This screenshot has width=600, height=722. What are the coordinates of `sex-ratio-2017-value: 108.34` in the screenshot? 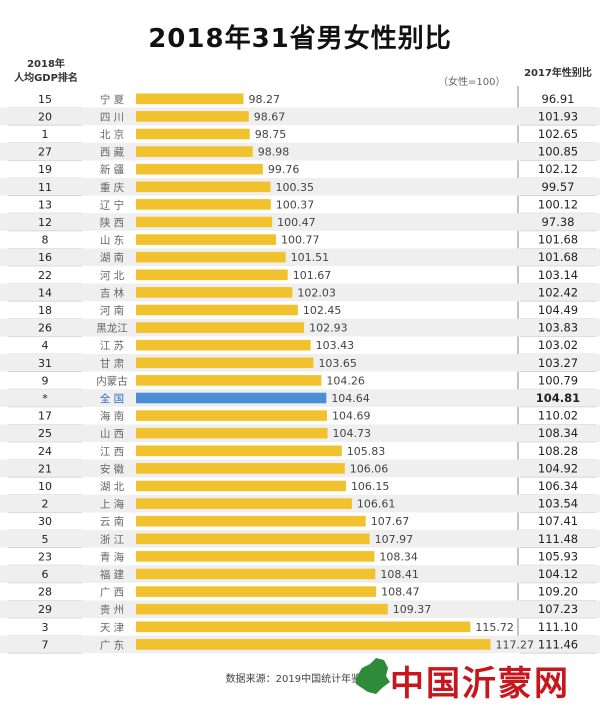 It's located at (558, 433).